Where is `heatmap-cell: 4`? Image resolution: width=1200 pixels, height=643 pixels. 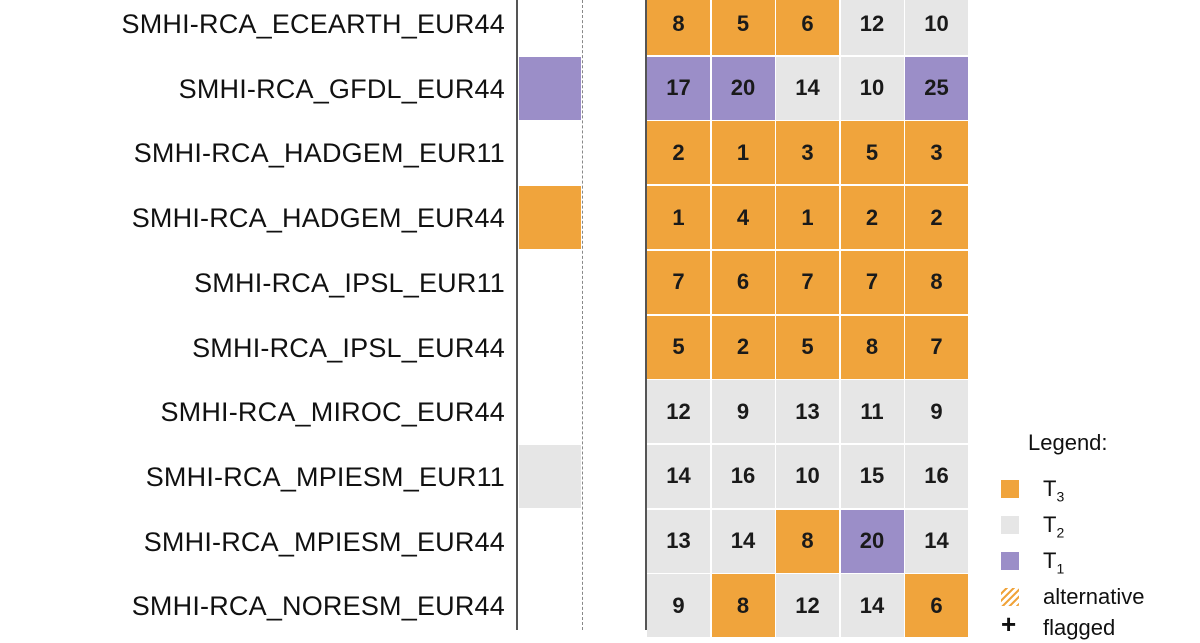
heatmap-cell: 4 is located at coordinates (743, 218).